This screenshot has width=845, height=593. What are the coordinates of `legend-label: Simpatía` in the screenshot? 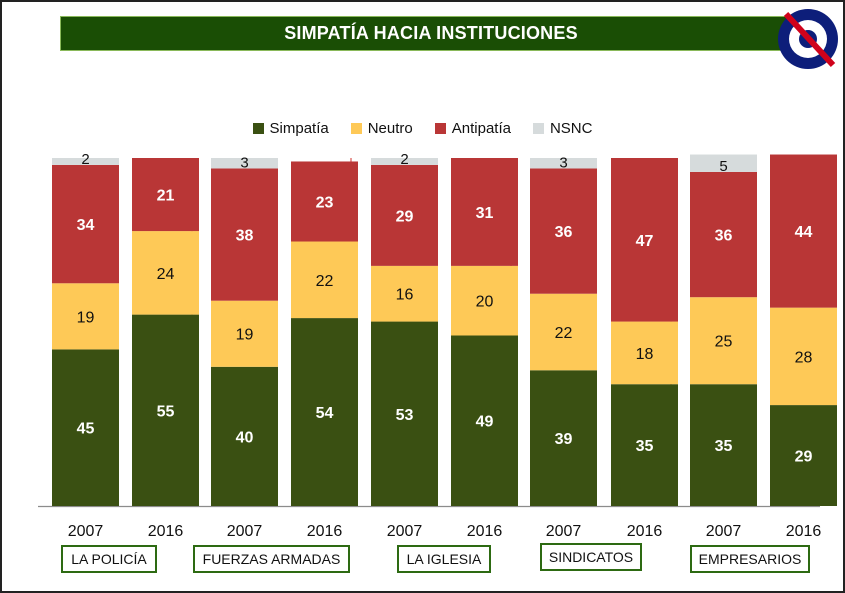 It's located at (299, 128).